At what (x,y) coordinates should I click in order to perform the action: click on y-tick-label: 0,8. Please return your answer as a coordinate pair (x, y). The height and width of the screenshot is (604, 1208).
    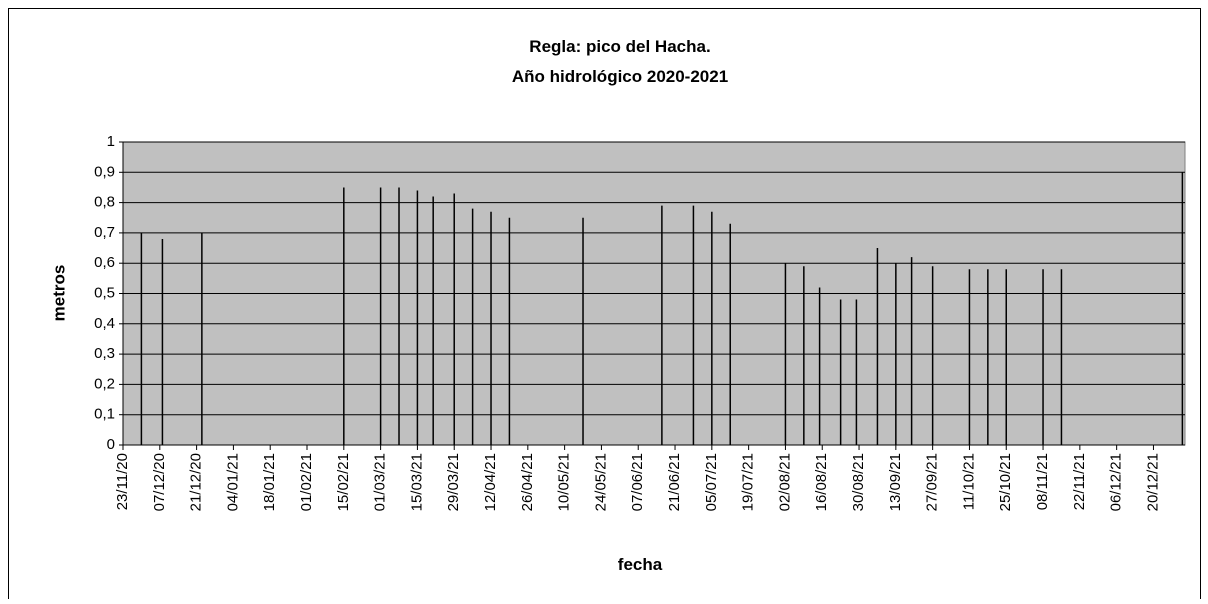
    Looking at the image, I should click on (104, 202).